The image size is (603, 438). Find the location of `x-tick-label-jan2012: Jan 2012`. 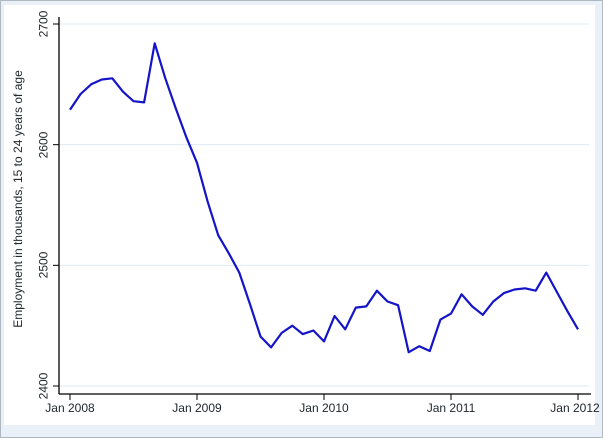

x-tick-label-jan2012: Jan 2012 is located at coordinates (575, 408).